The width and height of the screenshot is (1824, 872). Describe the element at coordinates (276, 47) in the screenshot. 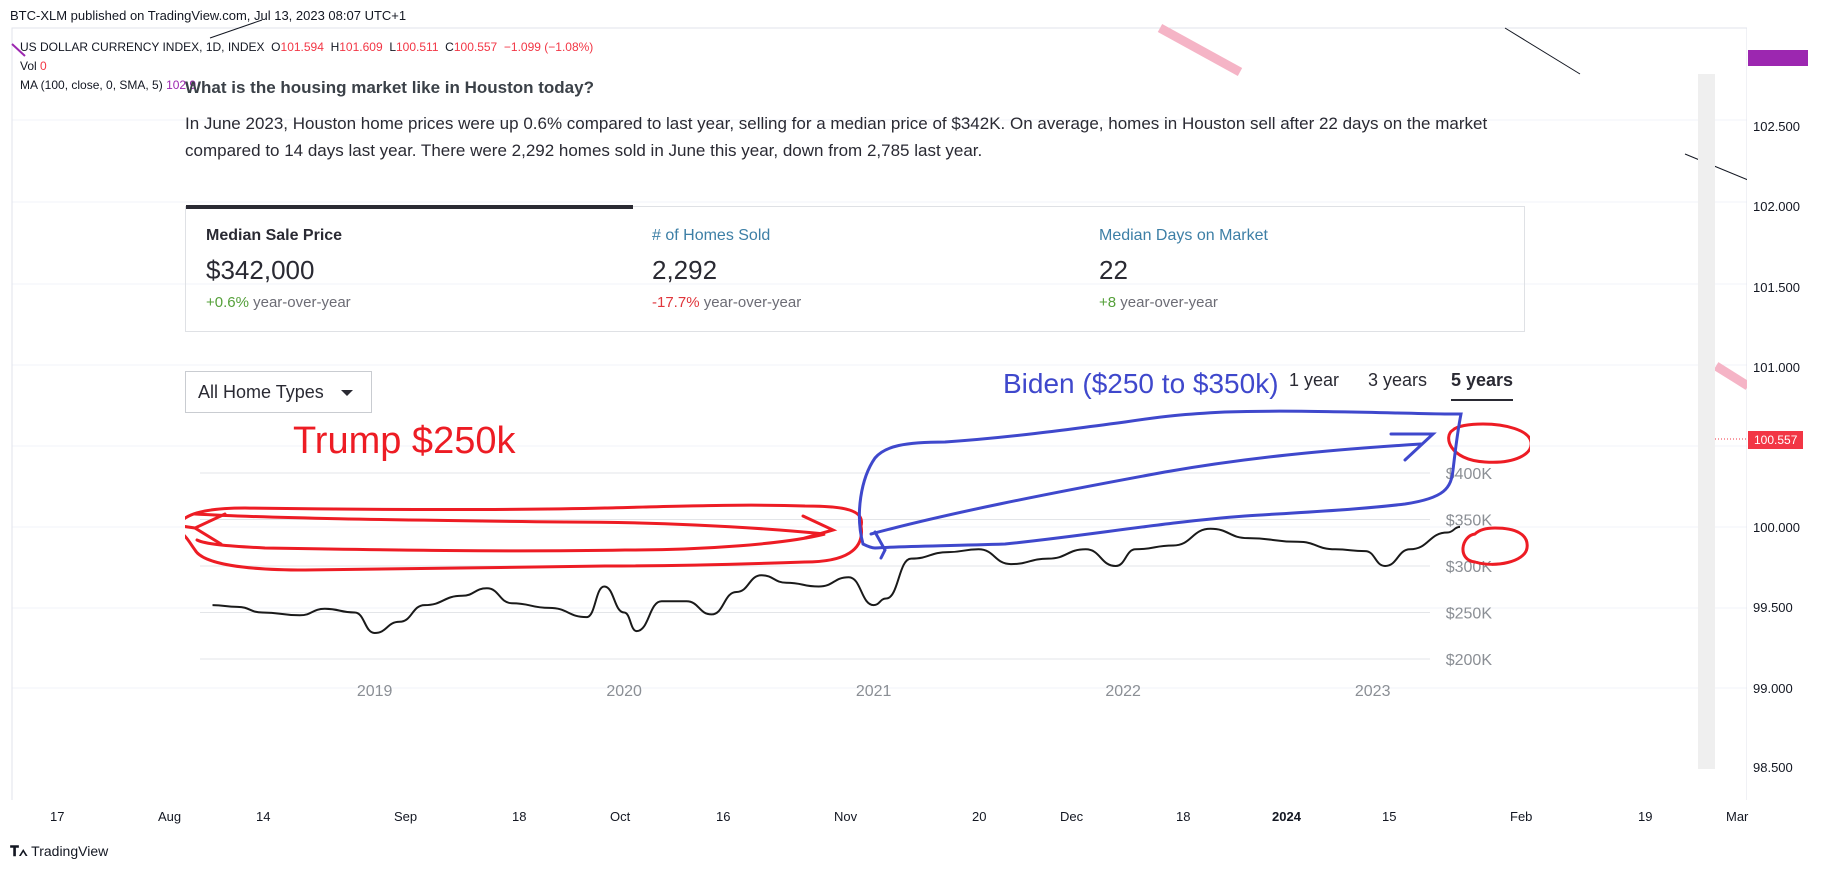

I see `legend-open-label: O` at that location.